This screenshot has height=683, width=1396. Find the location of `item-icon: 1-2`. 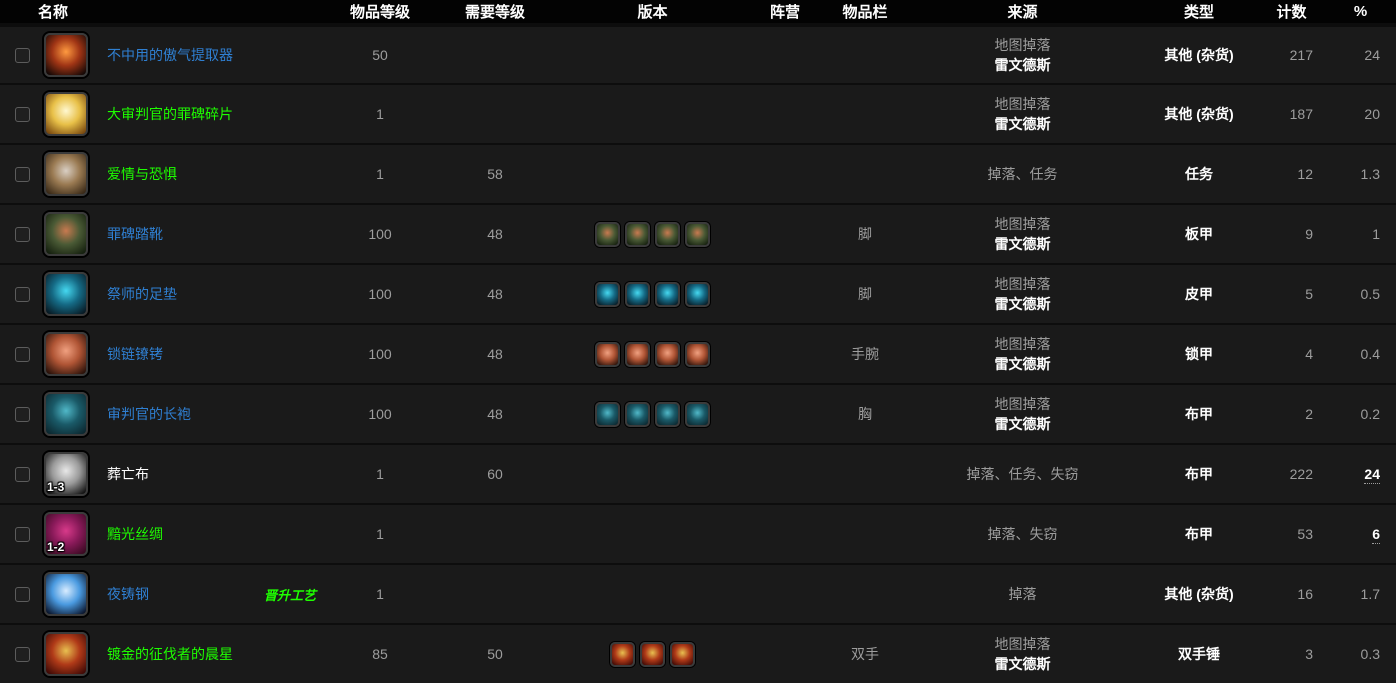

item-icon: 1-2 is located at coordinates (66, 534).